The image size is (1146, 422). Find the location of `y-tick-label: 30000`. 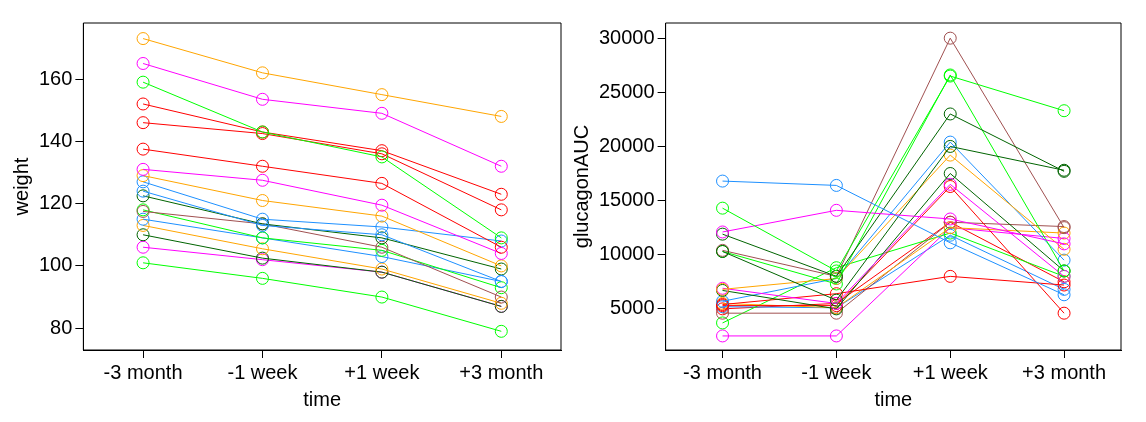

y-tick-label: 30000 is located at coordinates (626, 36).